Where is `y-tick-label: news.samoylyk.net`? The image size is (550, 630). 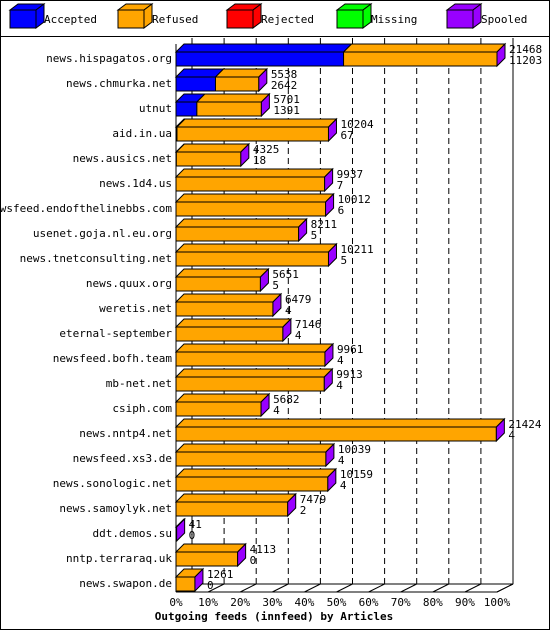
y-tick-label: news.samoylyk.net is located at coordinates (115, 508).